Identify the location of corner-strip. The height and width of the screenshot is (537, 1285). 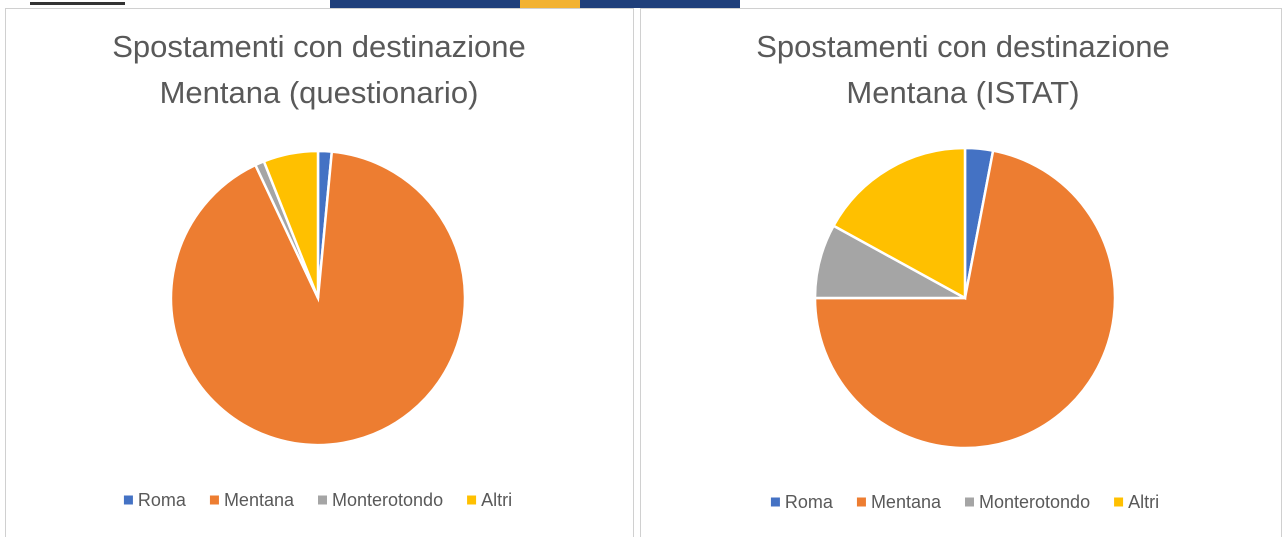
(77, 3).